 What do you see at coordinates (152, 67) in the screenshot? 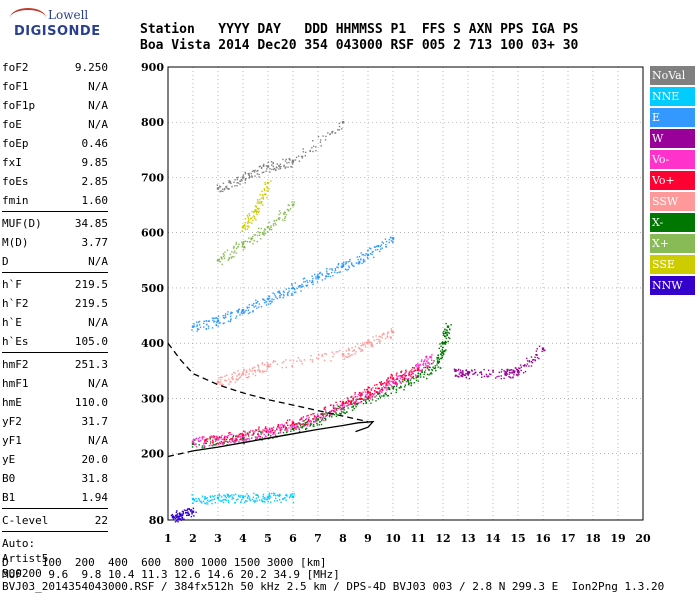
I see `y-tick-label: 900` at bounding box center [152, 67].